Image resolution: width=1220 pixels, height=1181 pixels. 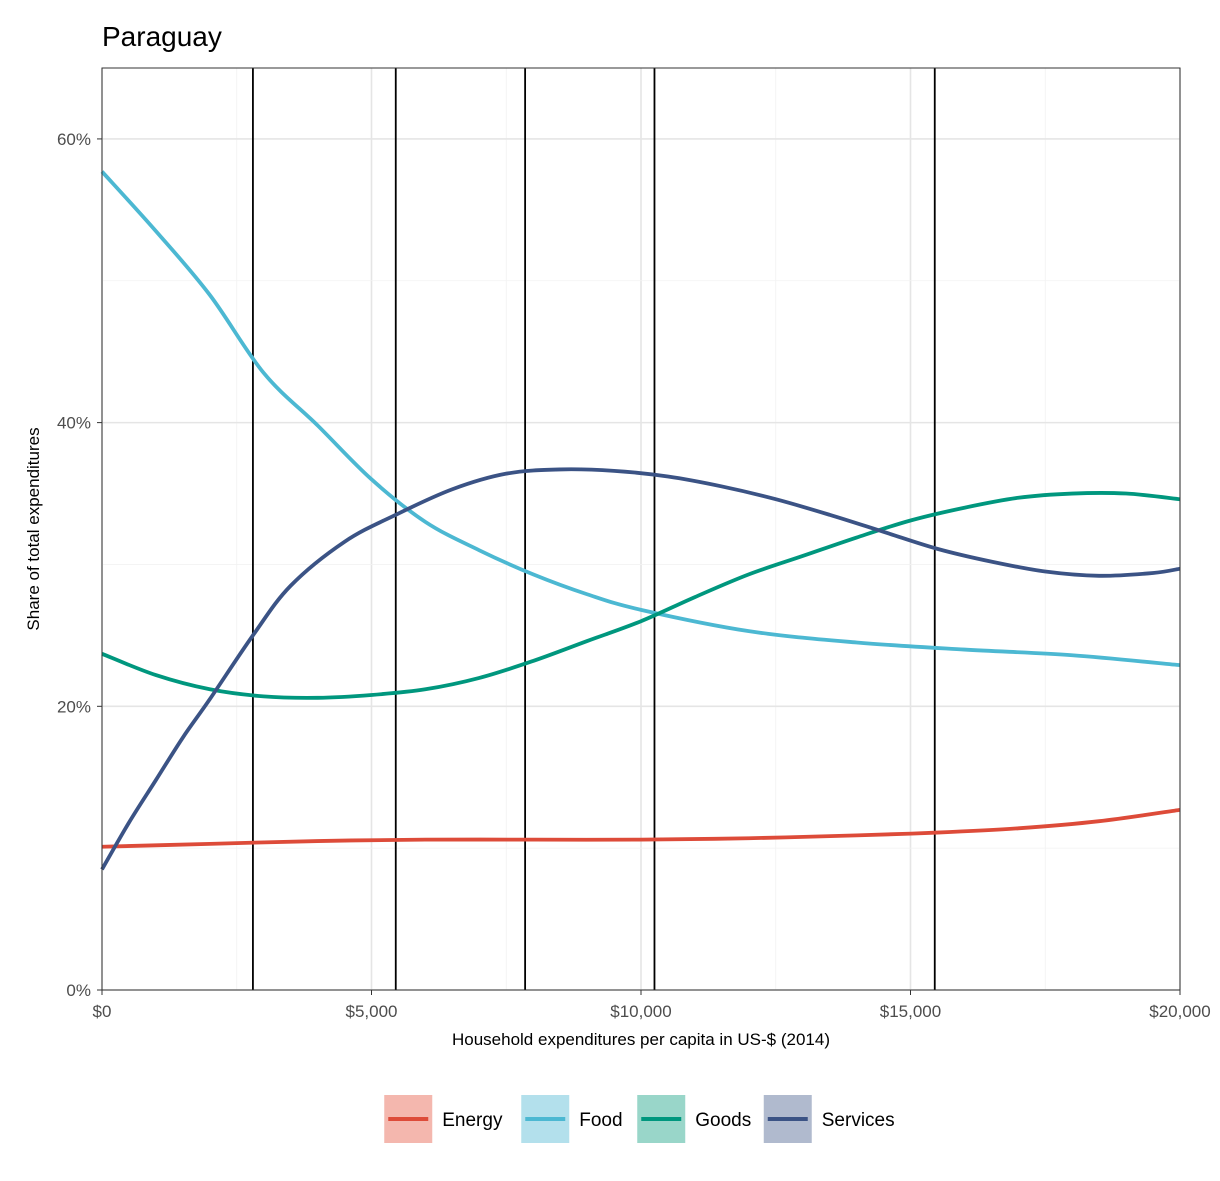 I want to click on x-tick-label: $5,000, so click(x=372, y=1011).